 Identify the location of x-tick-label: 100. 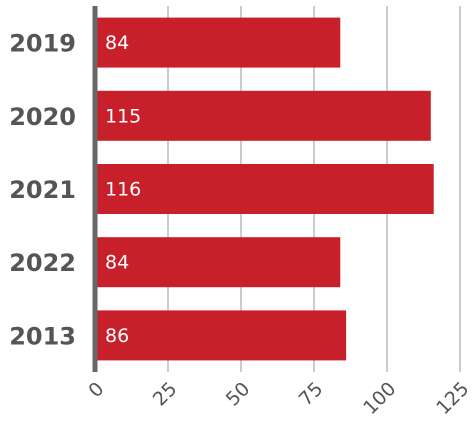
(379, 398).